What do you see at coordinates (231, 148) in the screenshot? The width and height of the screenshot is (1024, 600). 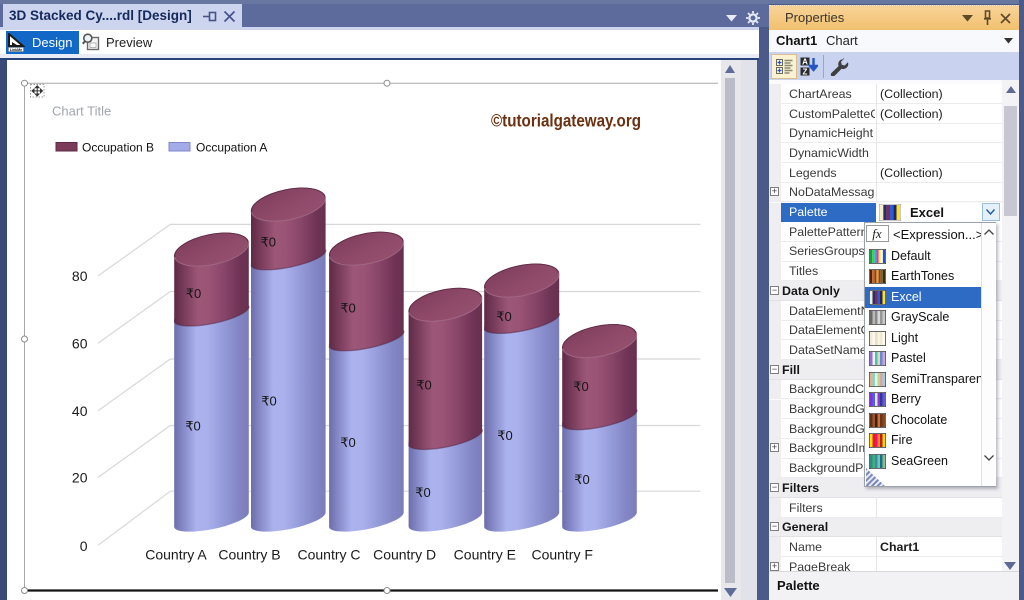 I see `svg-text: Occupation A` at bounding box center [231, 148].